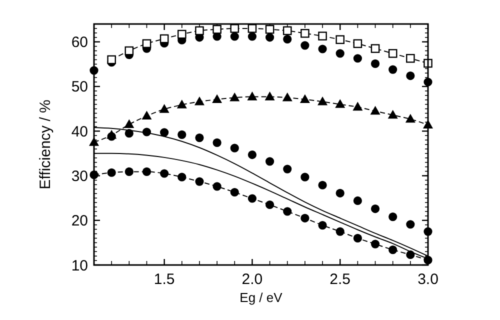  I want to click on y-tick-label: 50, so click(79, 87).